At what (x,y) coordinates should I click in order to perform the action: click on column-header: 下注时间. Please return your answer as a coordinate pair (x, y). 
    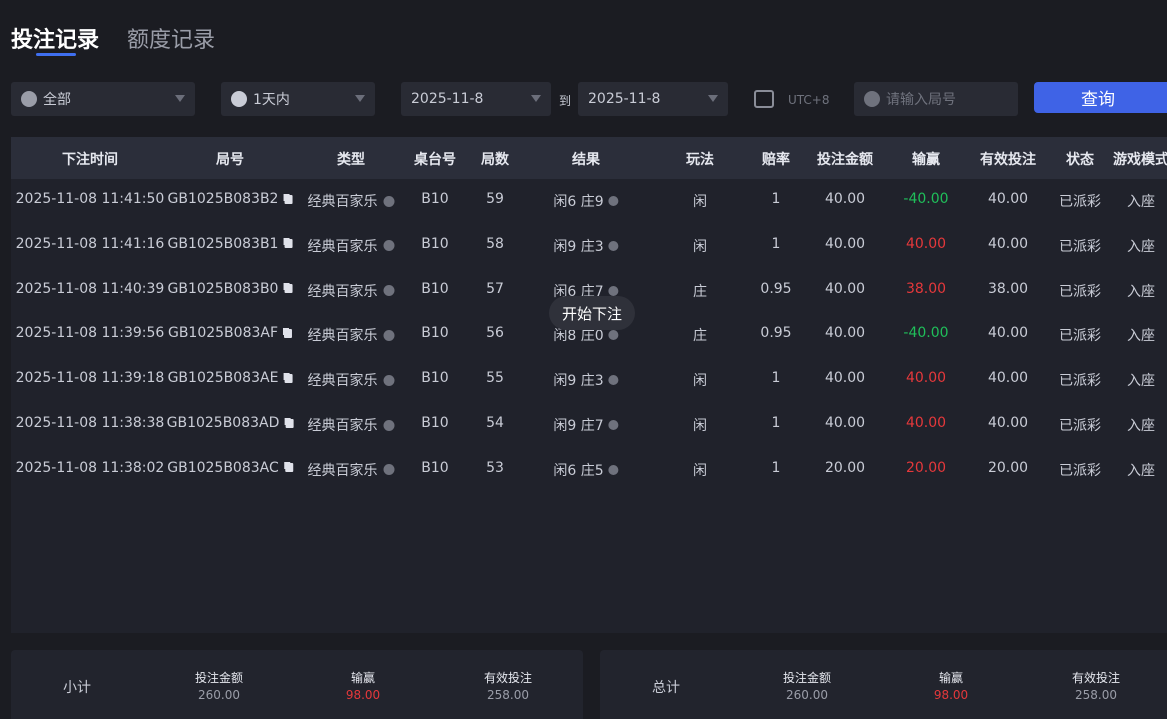
    Looking at the image, I should click on (90, 160).